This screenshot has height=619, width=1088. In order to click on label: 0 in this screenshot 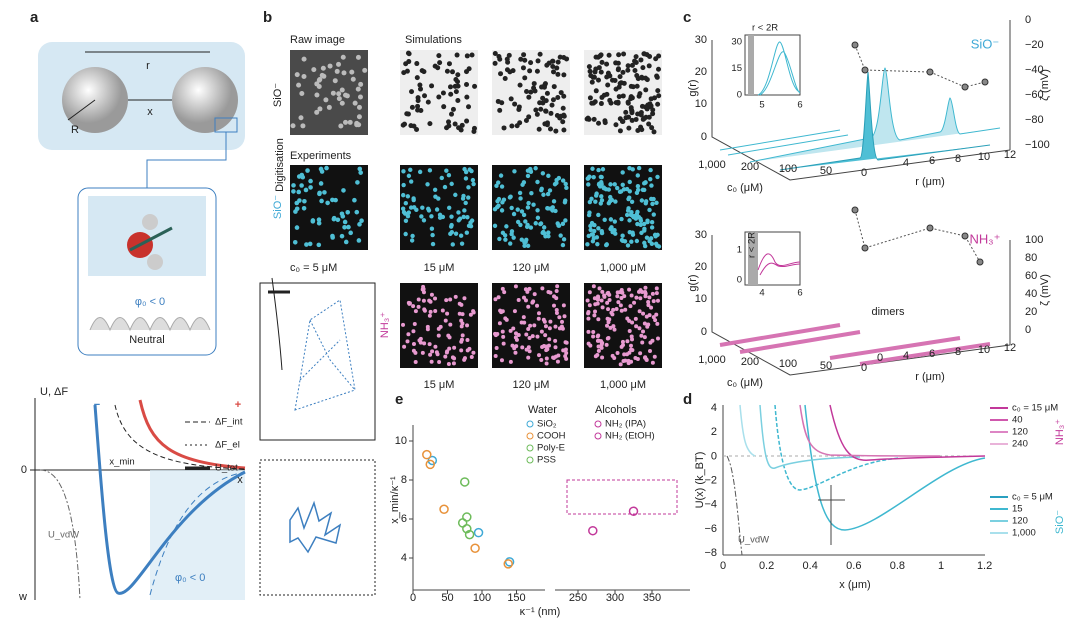, I will do `click(714, 456)`.